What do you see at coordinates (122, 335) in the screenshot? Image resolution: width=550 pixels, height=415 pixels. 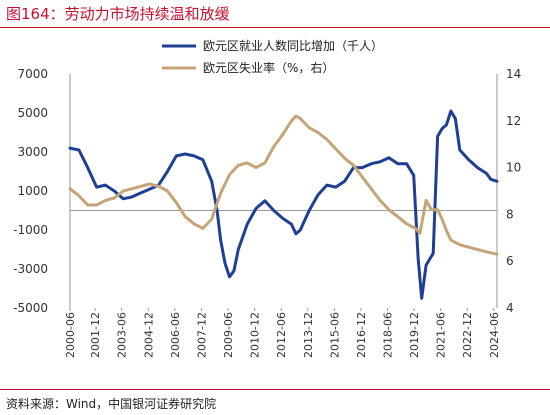 I see `x-tick-label-2: 2003-06` at bounding box center [122, 335].